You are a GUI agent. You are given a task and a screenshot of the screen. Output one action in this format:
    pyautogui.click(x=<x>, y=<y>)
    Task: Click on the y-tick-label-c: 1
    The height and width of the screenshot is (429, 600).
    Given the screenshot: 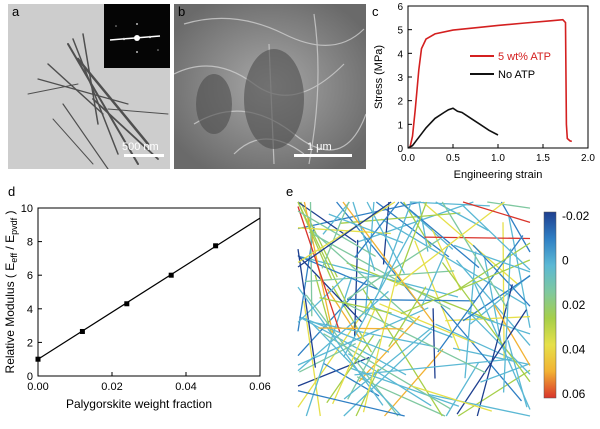 What is the action you would take?
    pyautogui.click(x=400, y=125)
    